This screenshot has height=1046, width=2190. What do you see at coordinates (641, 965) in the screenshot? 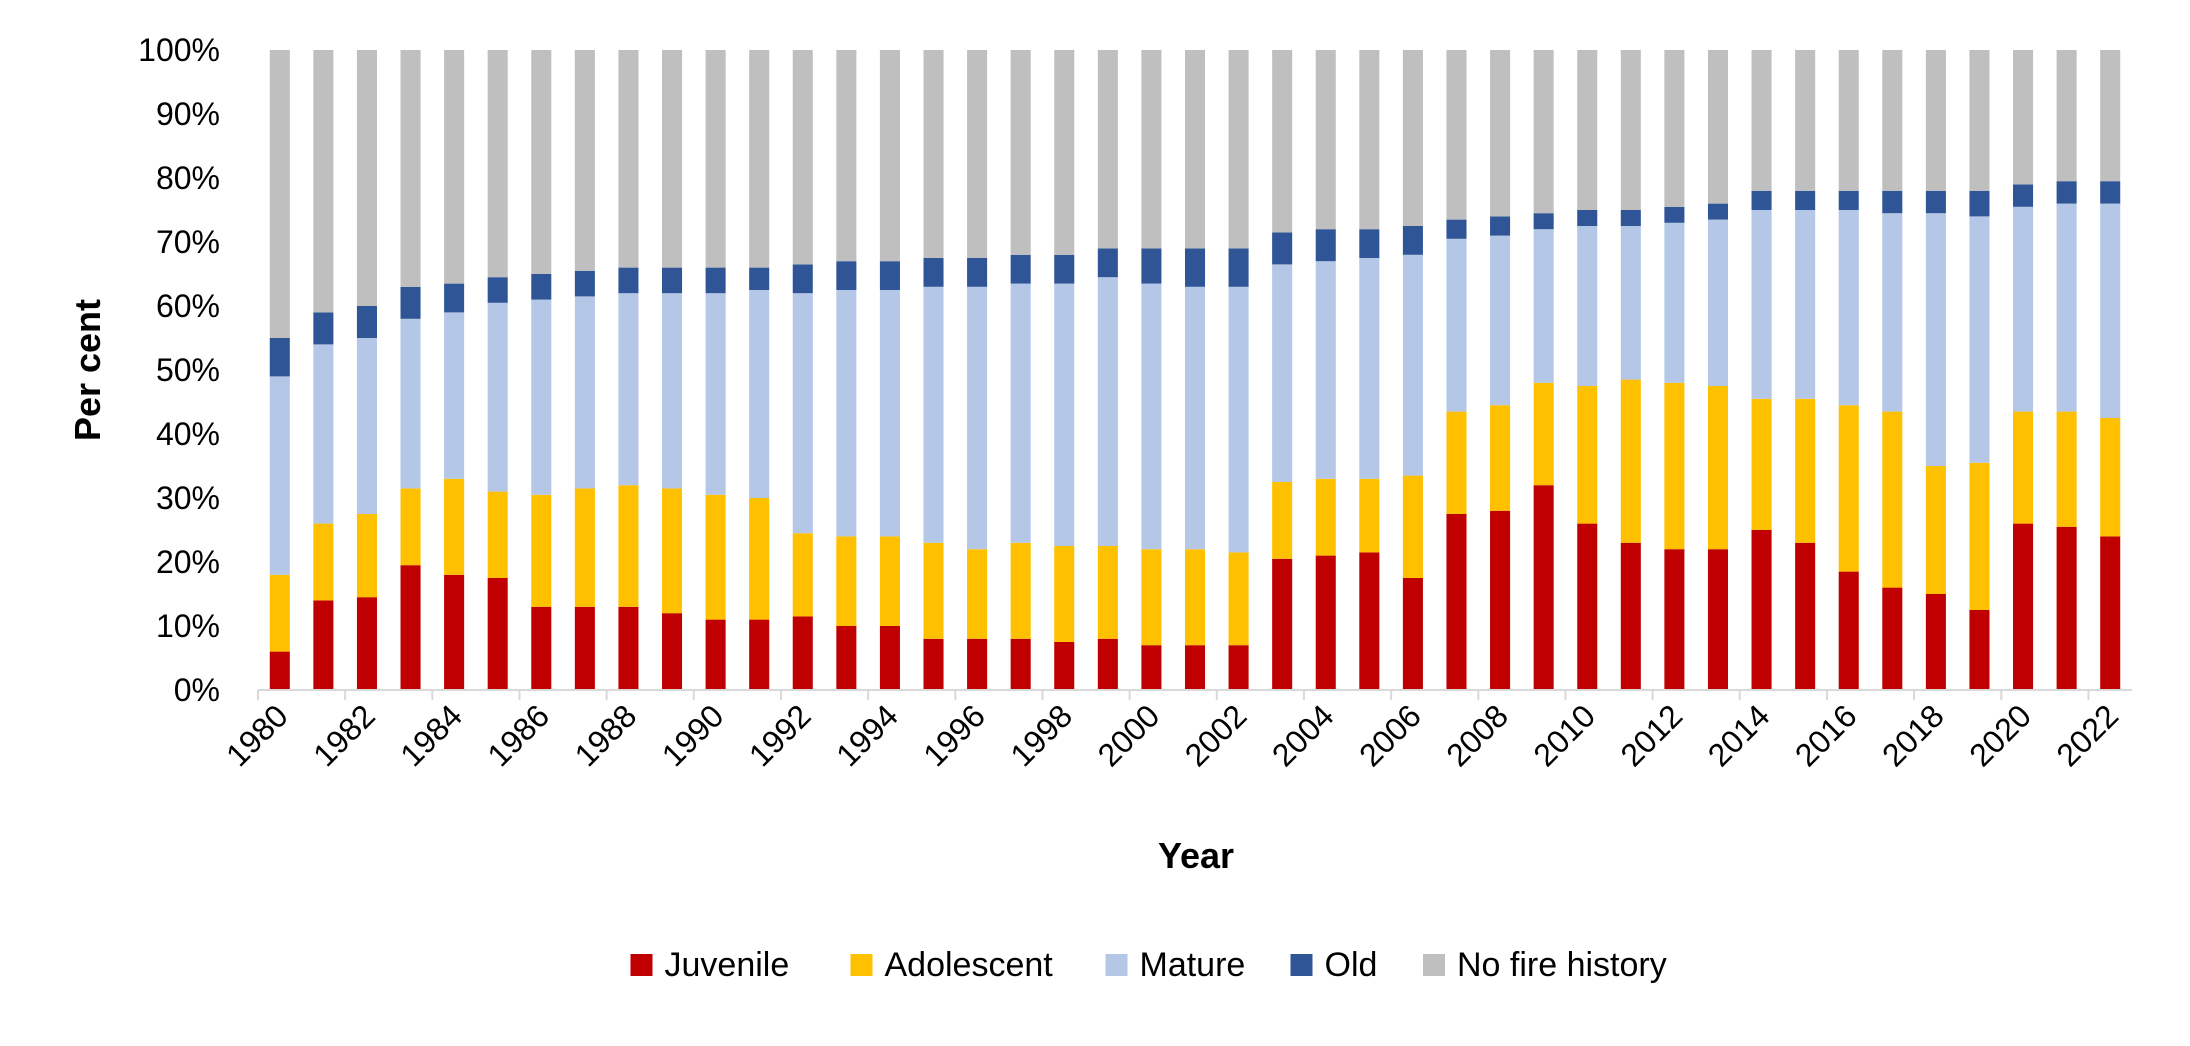
I see `legend-swatch-juvenile` at bounding box center [641, 965].